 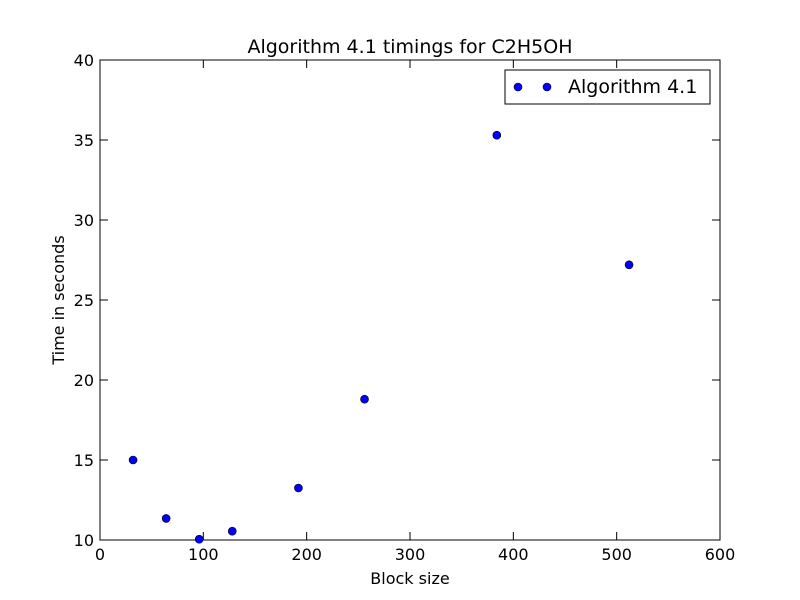 What do you see at coordinates (410, 554) in the screenshot?
I see `x-tick-label: 300` at bounding box center [410, 554].